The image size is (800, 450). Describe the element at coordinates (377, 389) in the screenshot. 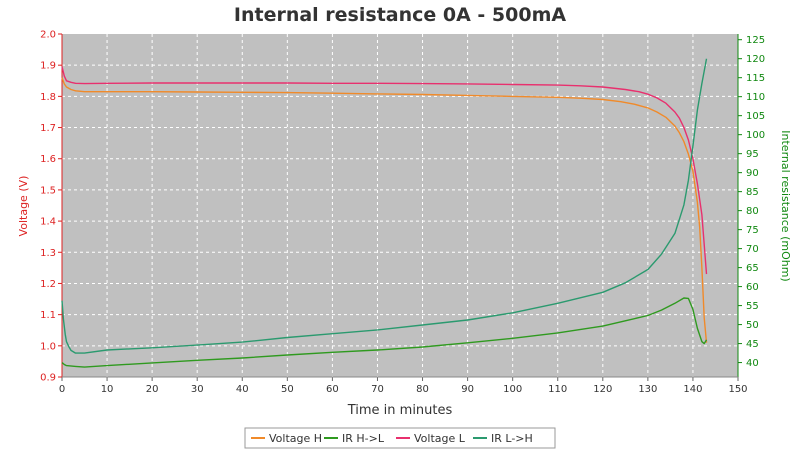

I see `x-tick-label: 70` at that location.